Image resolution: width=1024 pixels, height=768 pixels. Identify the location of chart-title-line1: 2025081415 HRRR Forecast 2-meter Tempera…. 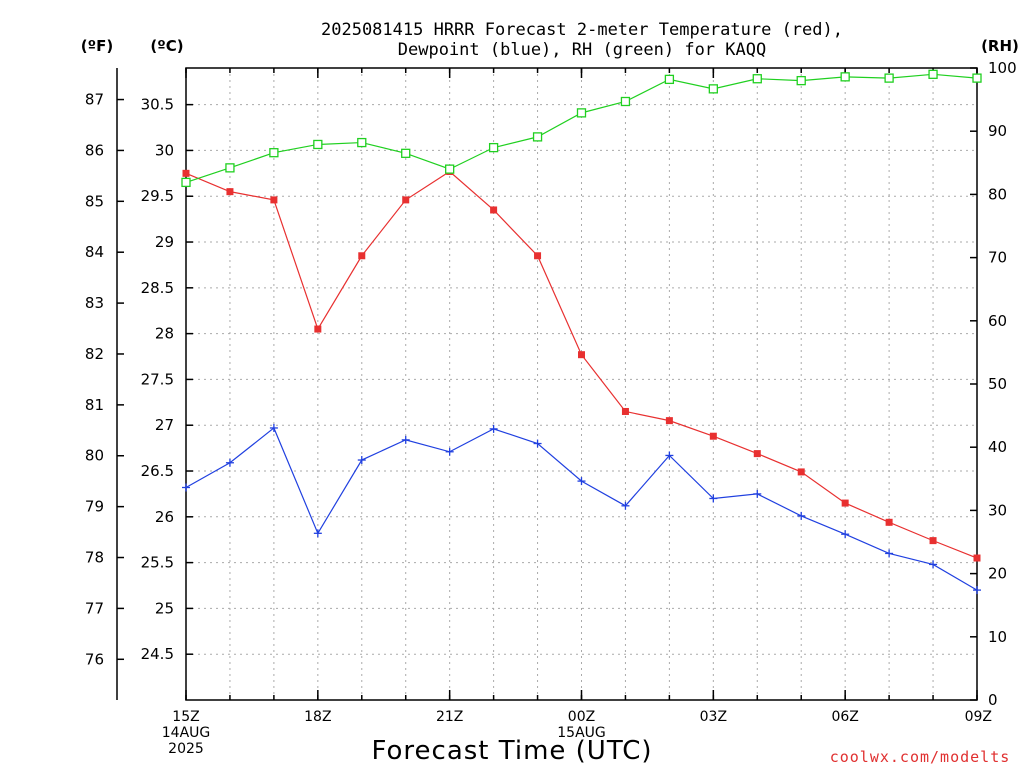
(582, 30).